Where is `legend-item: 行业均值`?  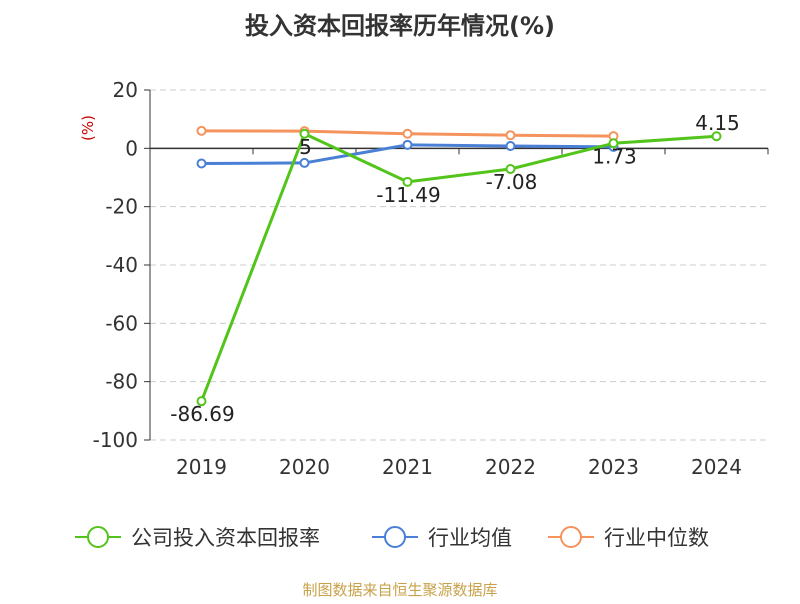
legend-item: 行业均值 is located at coordinates (442, 538).